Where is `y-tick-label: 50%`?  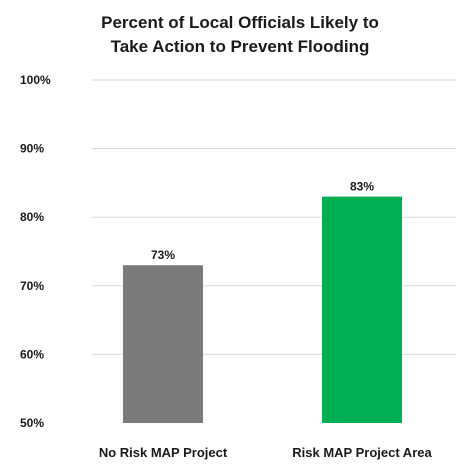
y-tick-label: 50% is located at coordinates (32, 423).